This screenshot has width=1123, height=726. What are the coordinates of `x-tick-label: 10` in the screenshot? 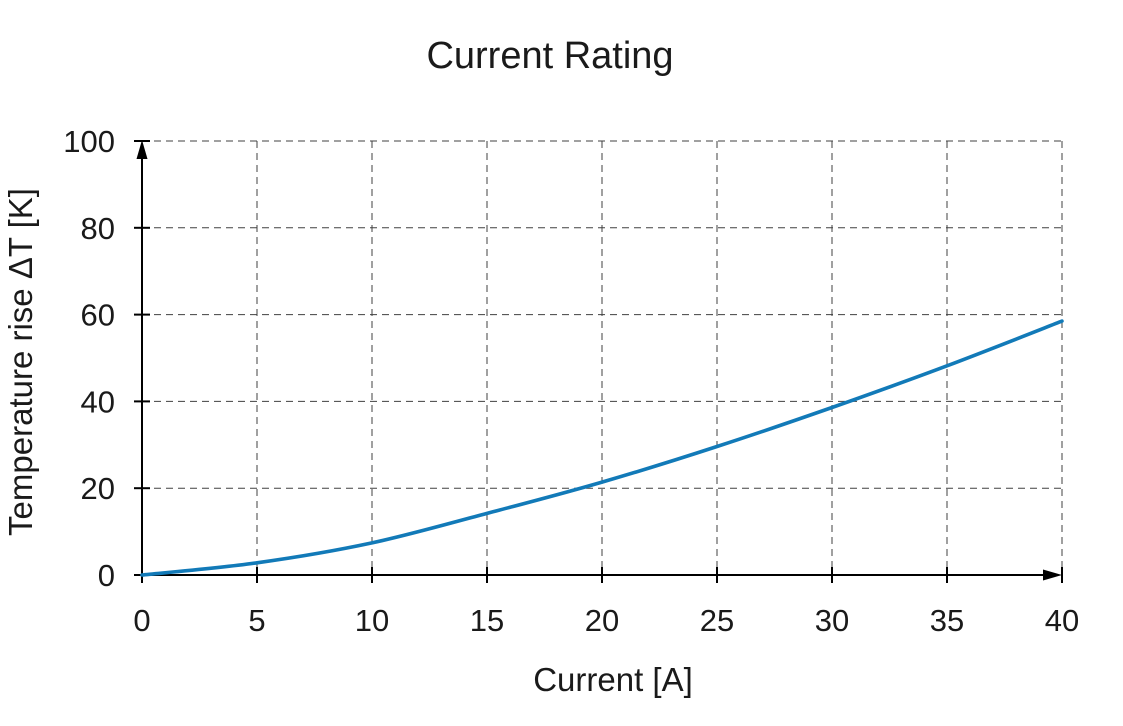 It's located at (372, 620).